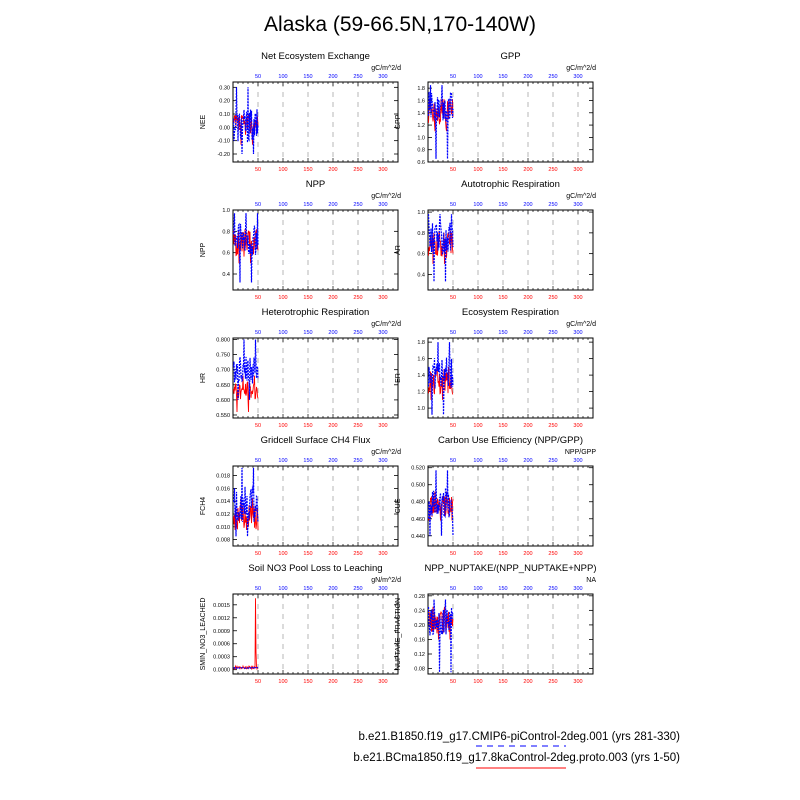  What do you see at coordinates (419, 655) in the screenshot?
I see `y-tick-label: 0.12` at bounding box center [419, 655].